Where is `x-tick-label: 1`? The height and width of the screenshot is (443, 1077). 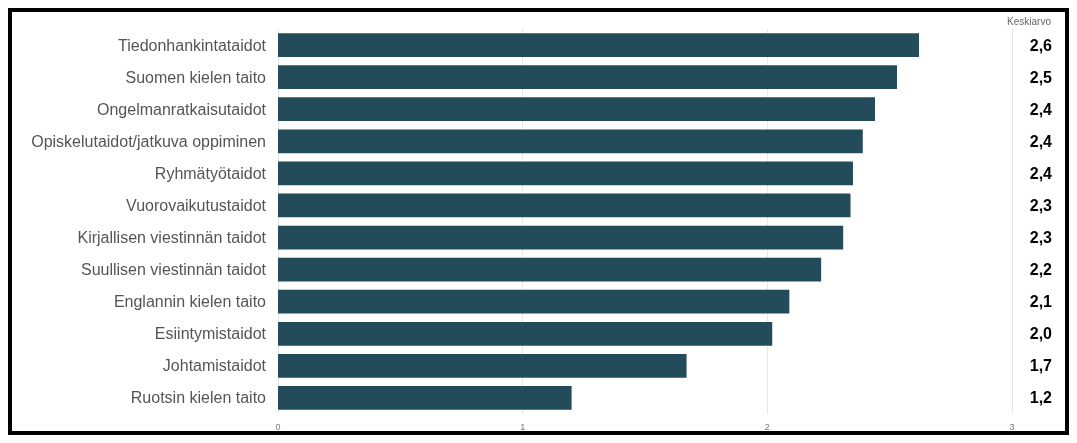
x-tick-label: 1 is located at coordinates (523, 426).